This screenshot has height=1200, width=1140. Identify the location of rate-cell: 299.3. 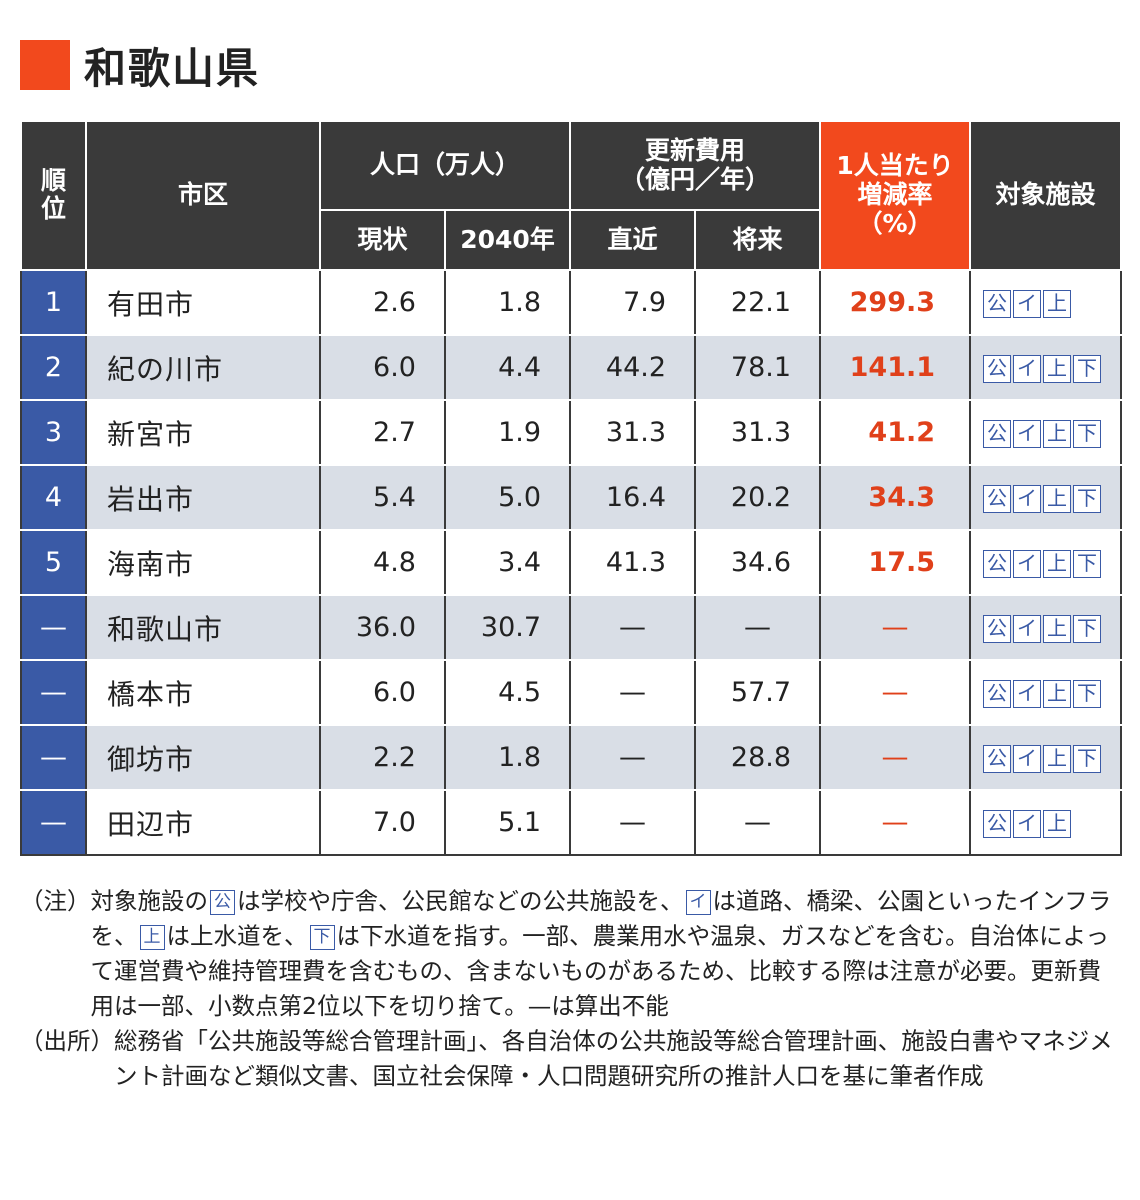
(895, 303).